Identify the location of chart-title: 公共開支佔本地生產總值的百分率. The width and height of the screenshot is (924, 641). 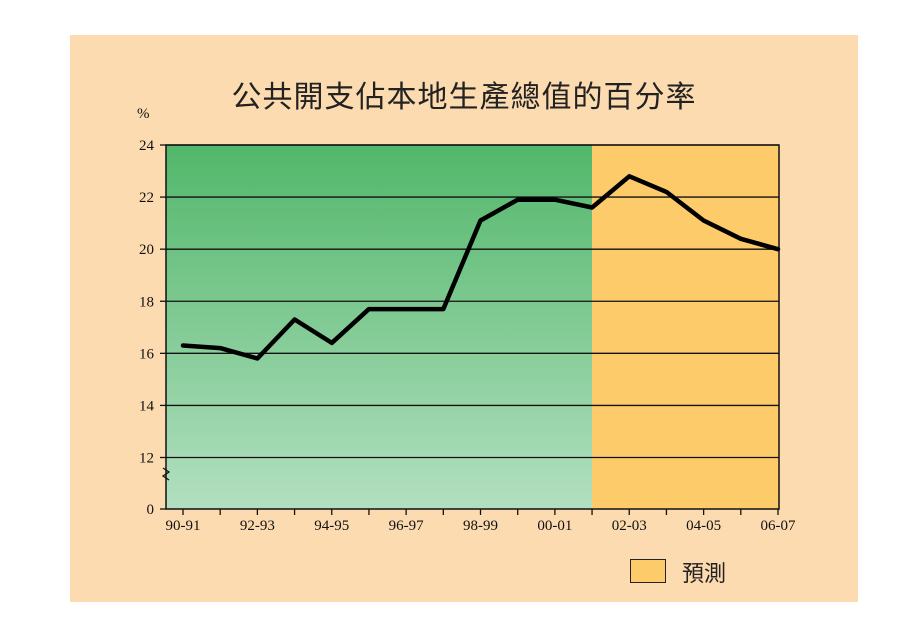
(464, 97).